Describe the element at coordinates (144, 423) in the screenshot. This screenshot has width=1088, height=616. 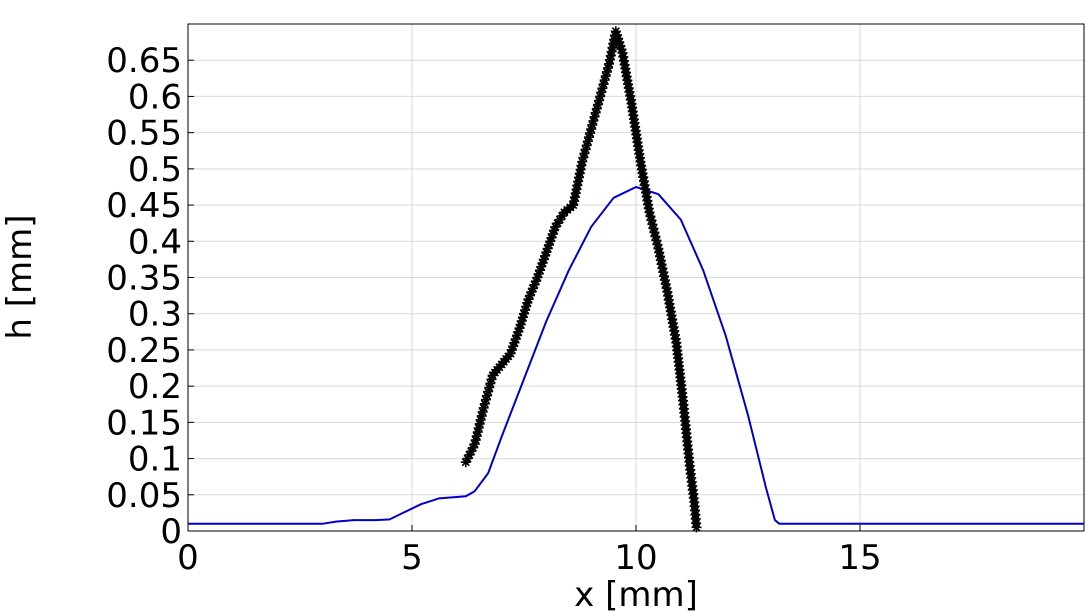
I see `y-tick-label: 0.15` at that location.